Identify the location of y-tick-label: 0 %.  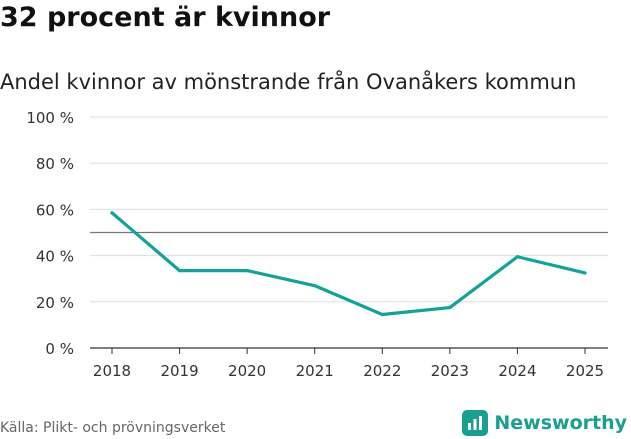
(59, 349).